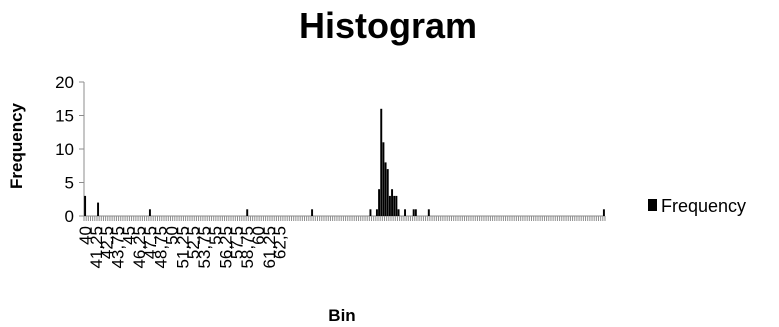 This screenshot has width=779, height=327. I want to click on x-tick-label: 53,75, so click(204, 247).